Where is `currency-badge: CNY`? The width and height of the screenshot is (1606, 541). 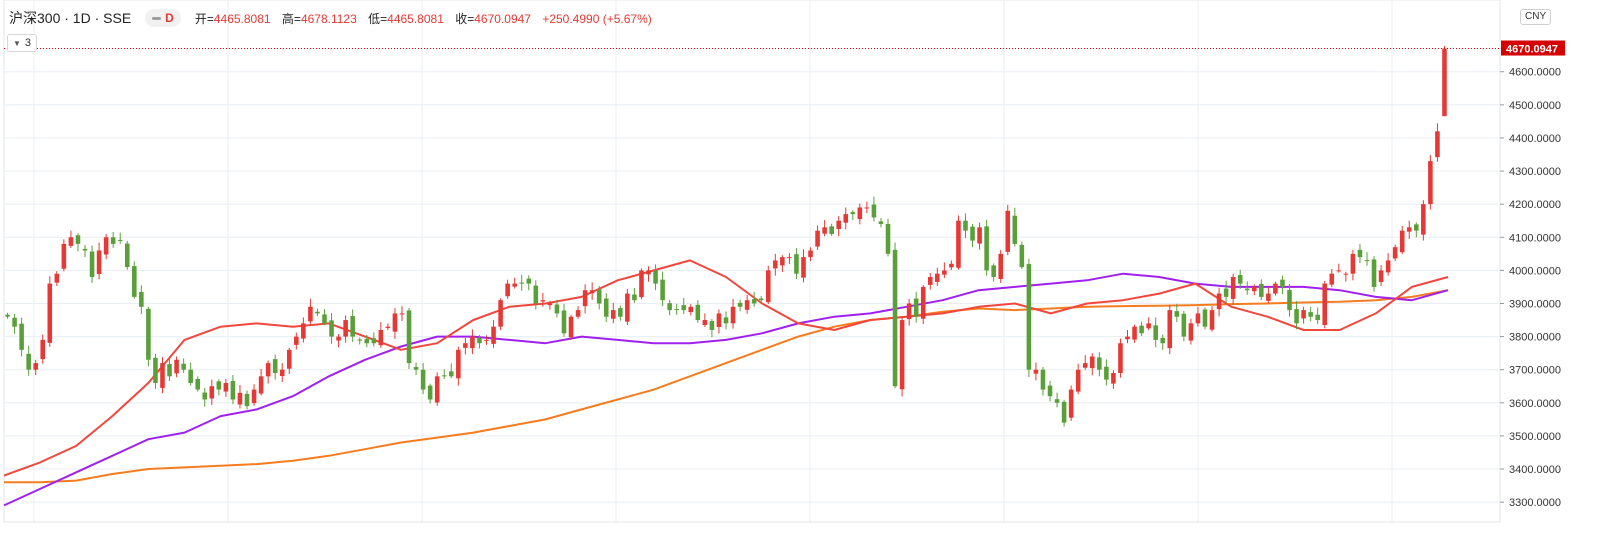 currency-badge: CNY is located at coordinates (1536, 17).